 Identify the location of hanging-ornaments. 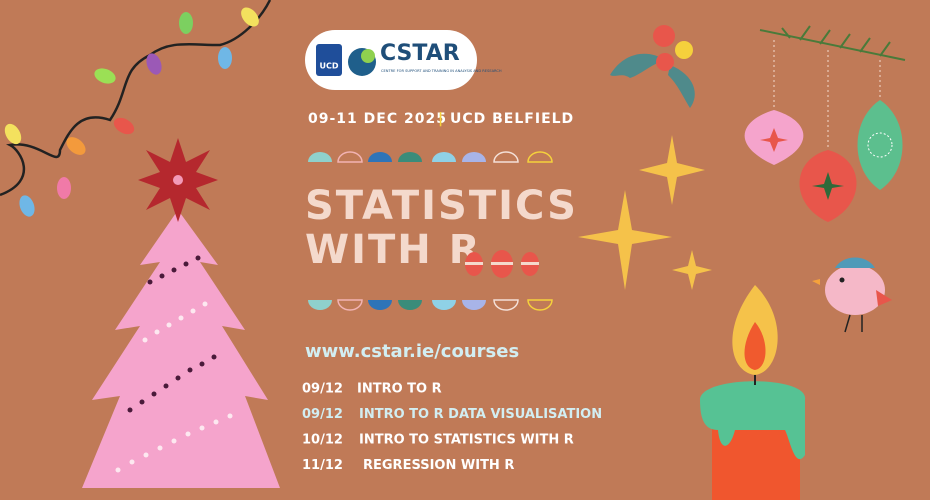
(825, 123).